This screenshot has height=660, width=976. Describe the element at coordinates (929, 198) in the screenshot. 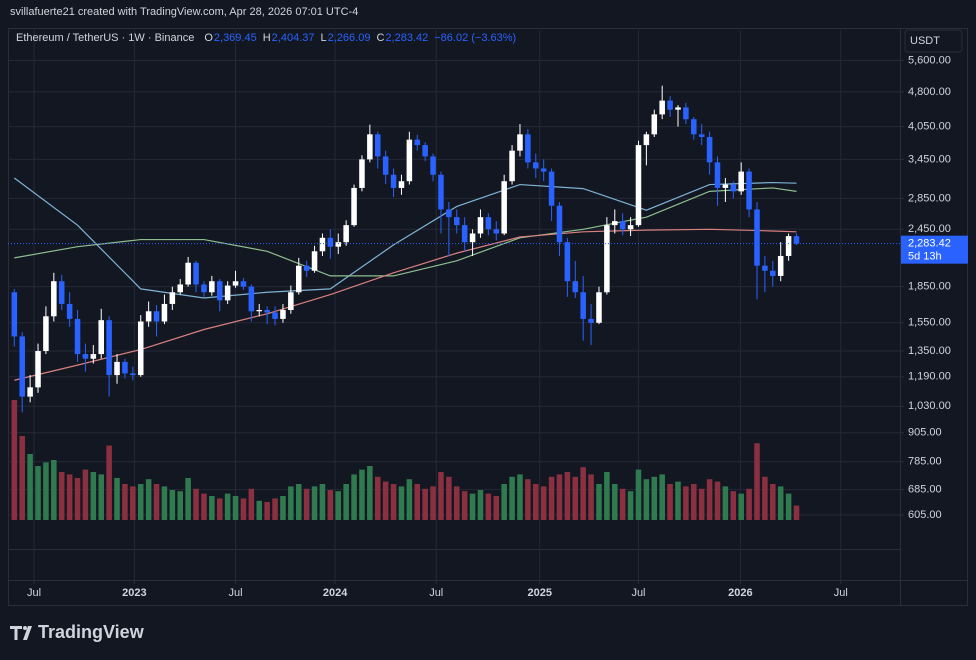

I see `y-tick-label: 2,850.00` at that location.